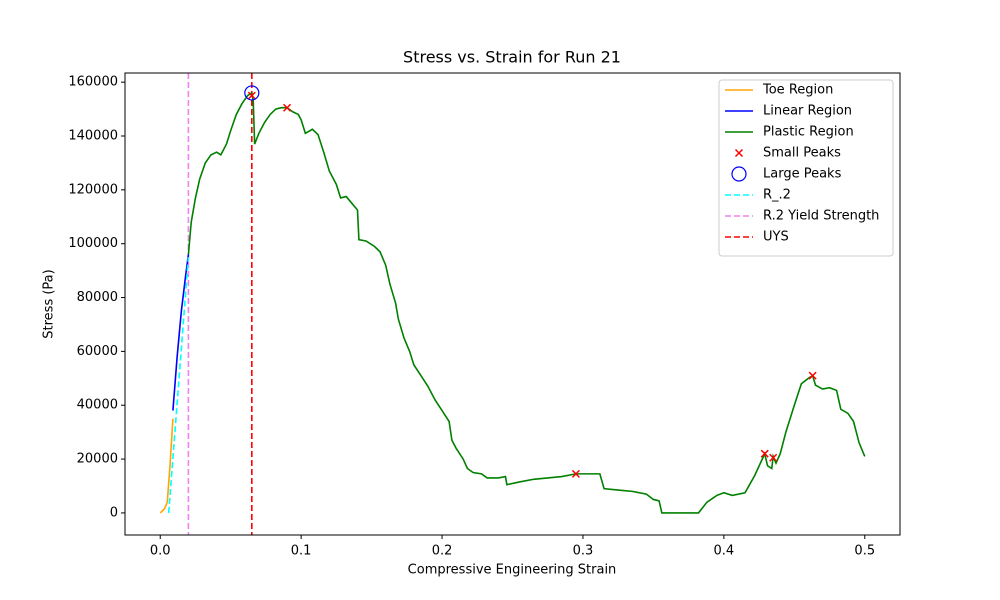 The height and width of the screenshot is (600, 1000). I want to click on y-tick-label: 40000, so click(97, 405).